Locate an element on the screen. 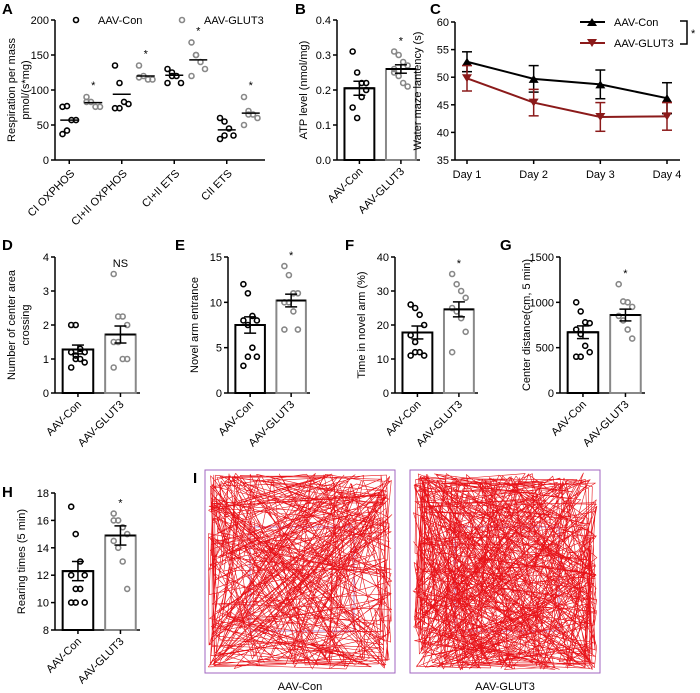 This screenshot has height=693, width=700. panel-label: B is located at coordinates (300, 9).